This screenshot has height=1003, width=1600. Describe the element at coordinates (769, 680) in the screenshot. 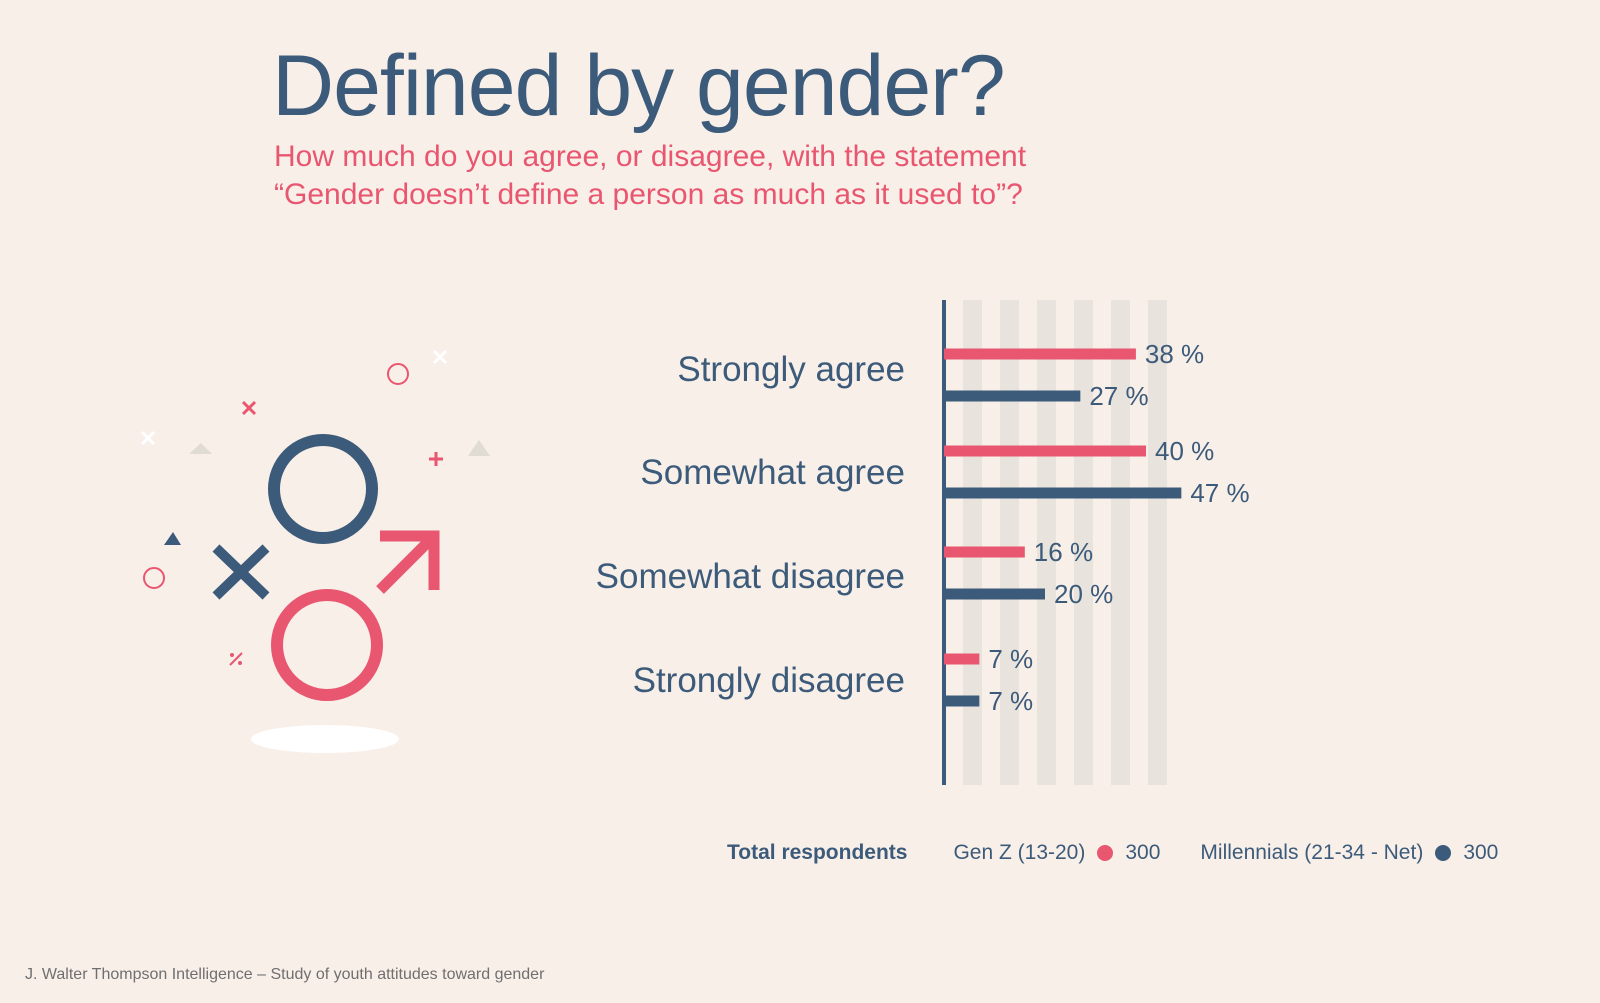

I see `category-label: Strongly disagree` at that location.